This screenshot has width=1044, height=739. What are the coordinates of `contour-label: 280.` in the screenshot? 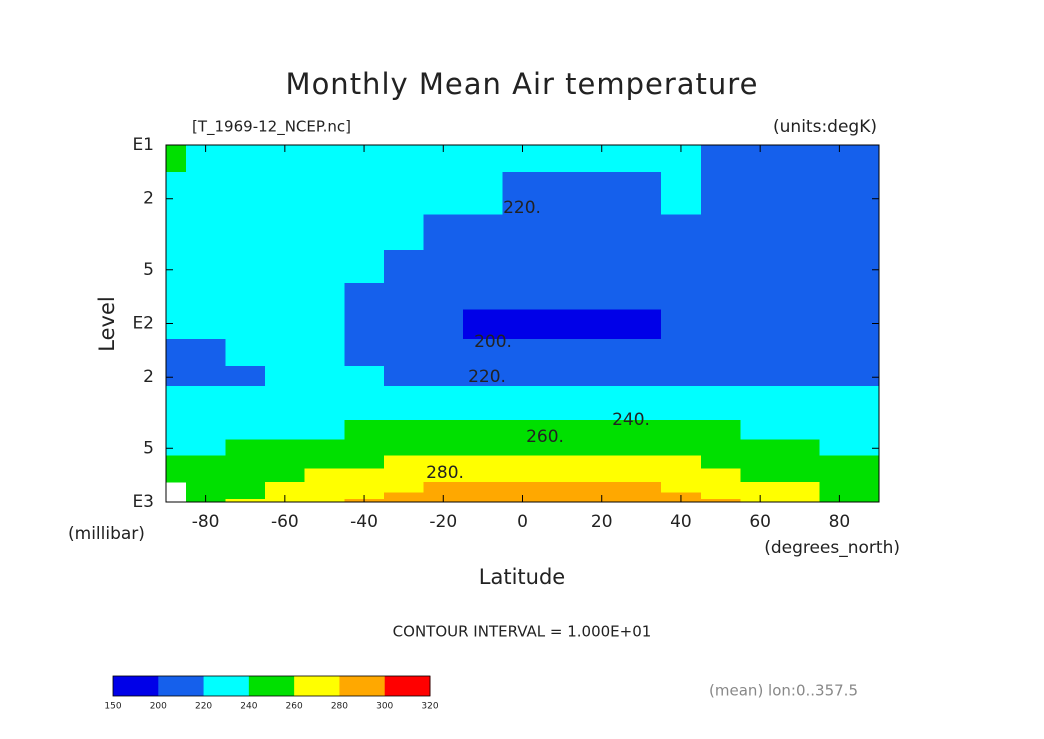 It's located at (445, 473).